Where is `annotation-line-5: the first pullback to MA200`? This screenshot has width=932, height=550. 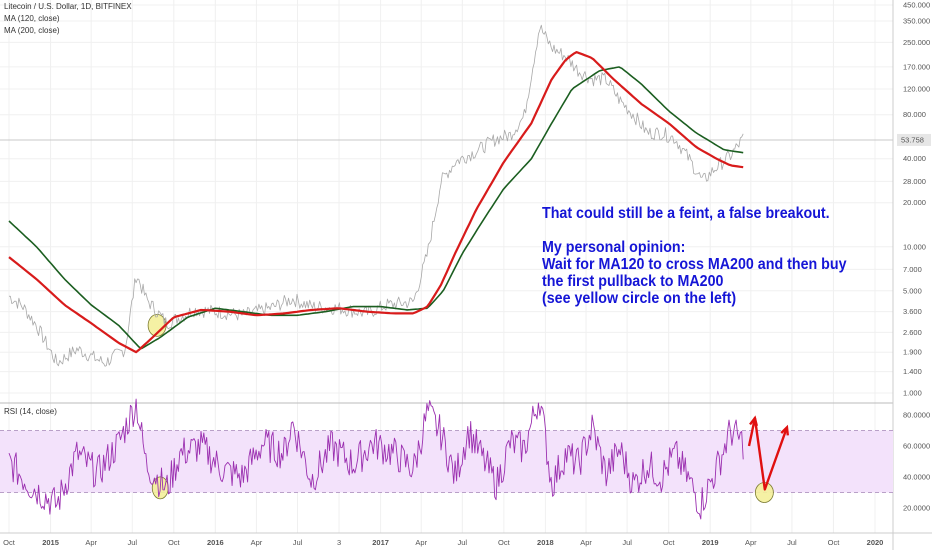 annotation-line-5: the first pullback to MA200 is located at coordinates (633, 281).